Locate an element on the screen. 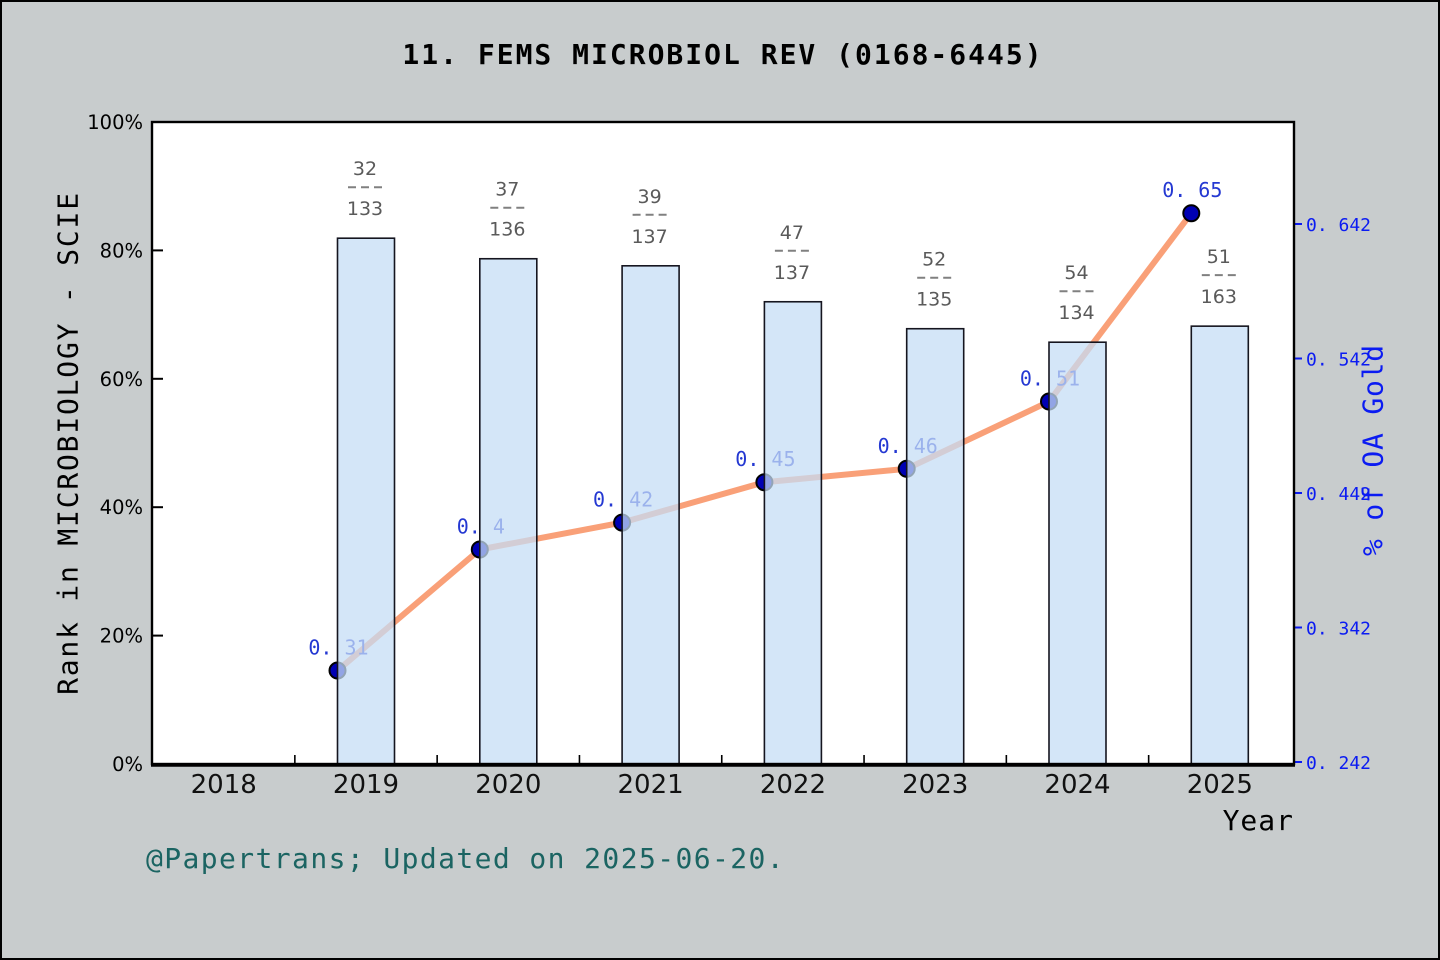  right-tick-label: 0. 542 is located at coordinates (1338, 360).